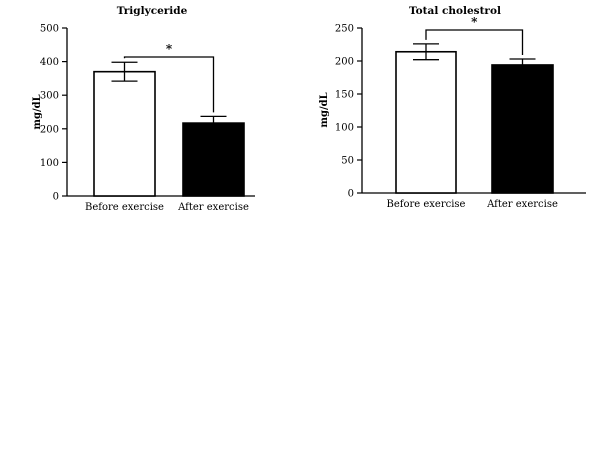  I want to click on y-tick-label: 500, so click(49, 29).